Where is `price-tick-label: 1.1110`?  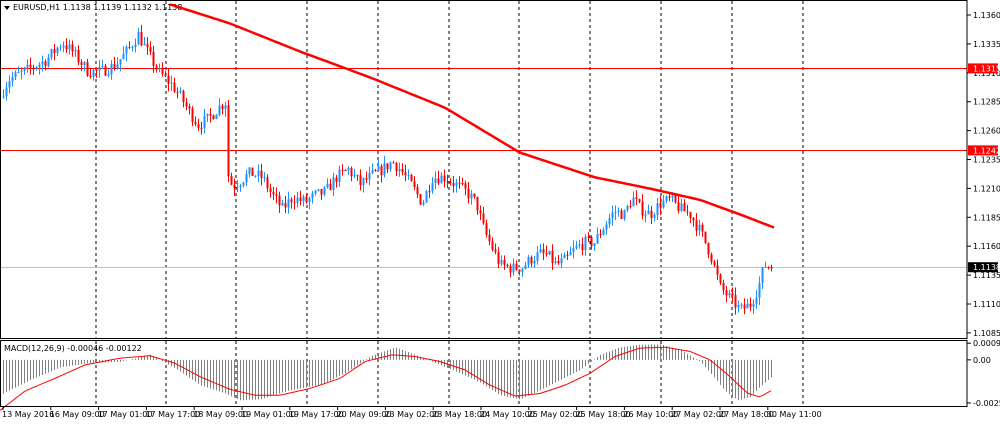 price-tick-label: 1.1110 is located at coordinates (986, 304).